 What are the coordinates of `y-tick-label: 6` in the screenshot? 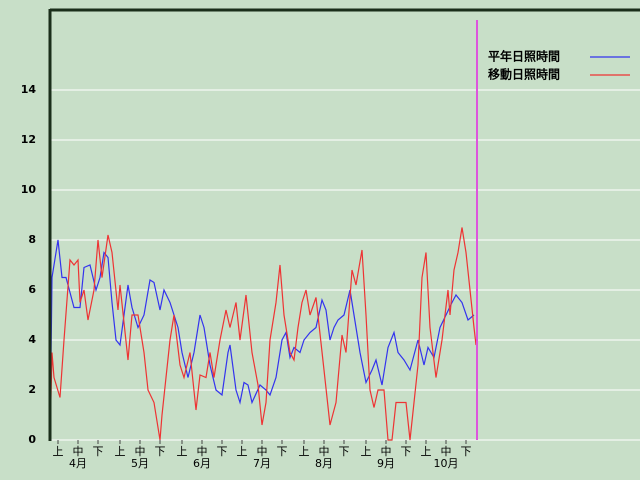 It's located at (32, 289).